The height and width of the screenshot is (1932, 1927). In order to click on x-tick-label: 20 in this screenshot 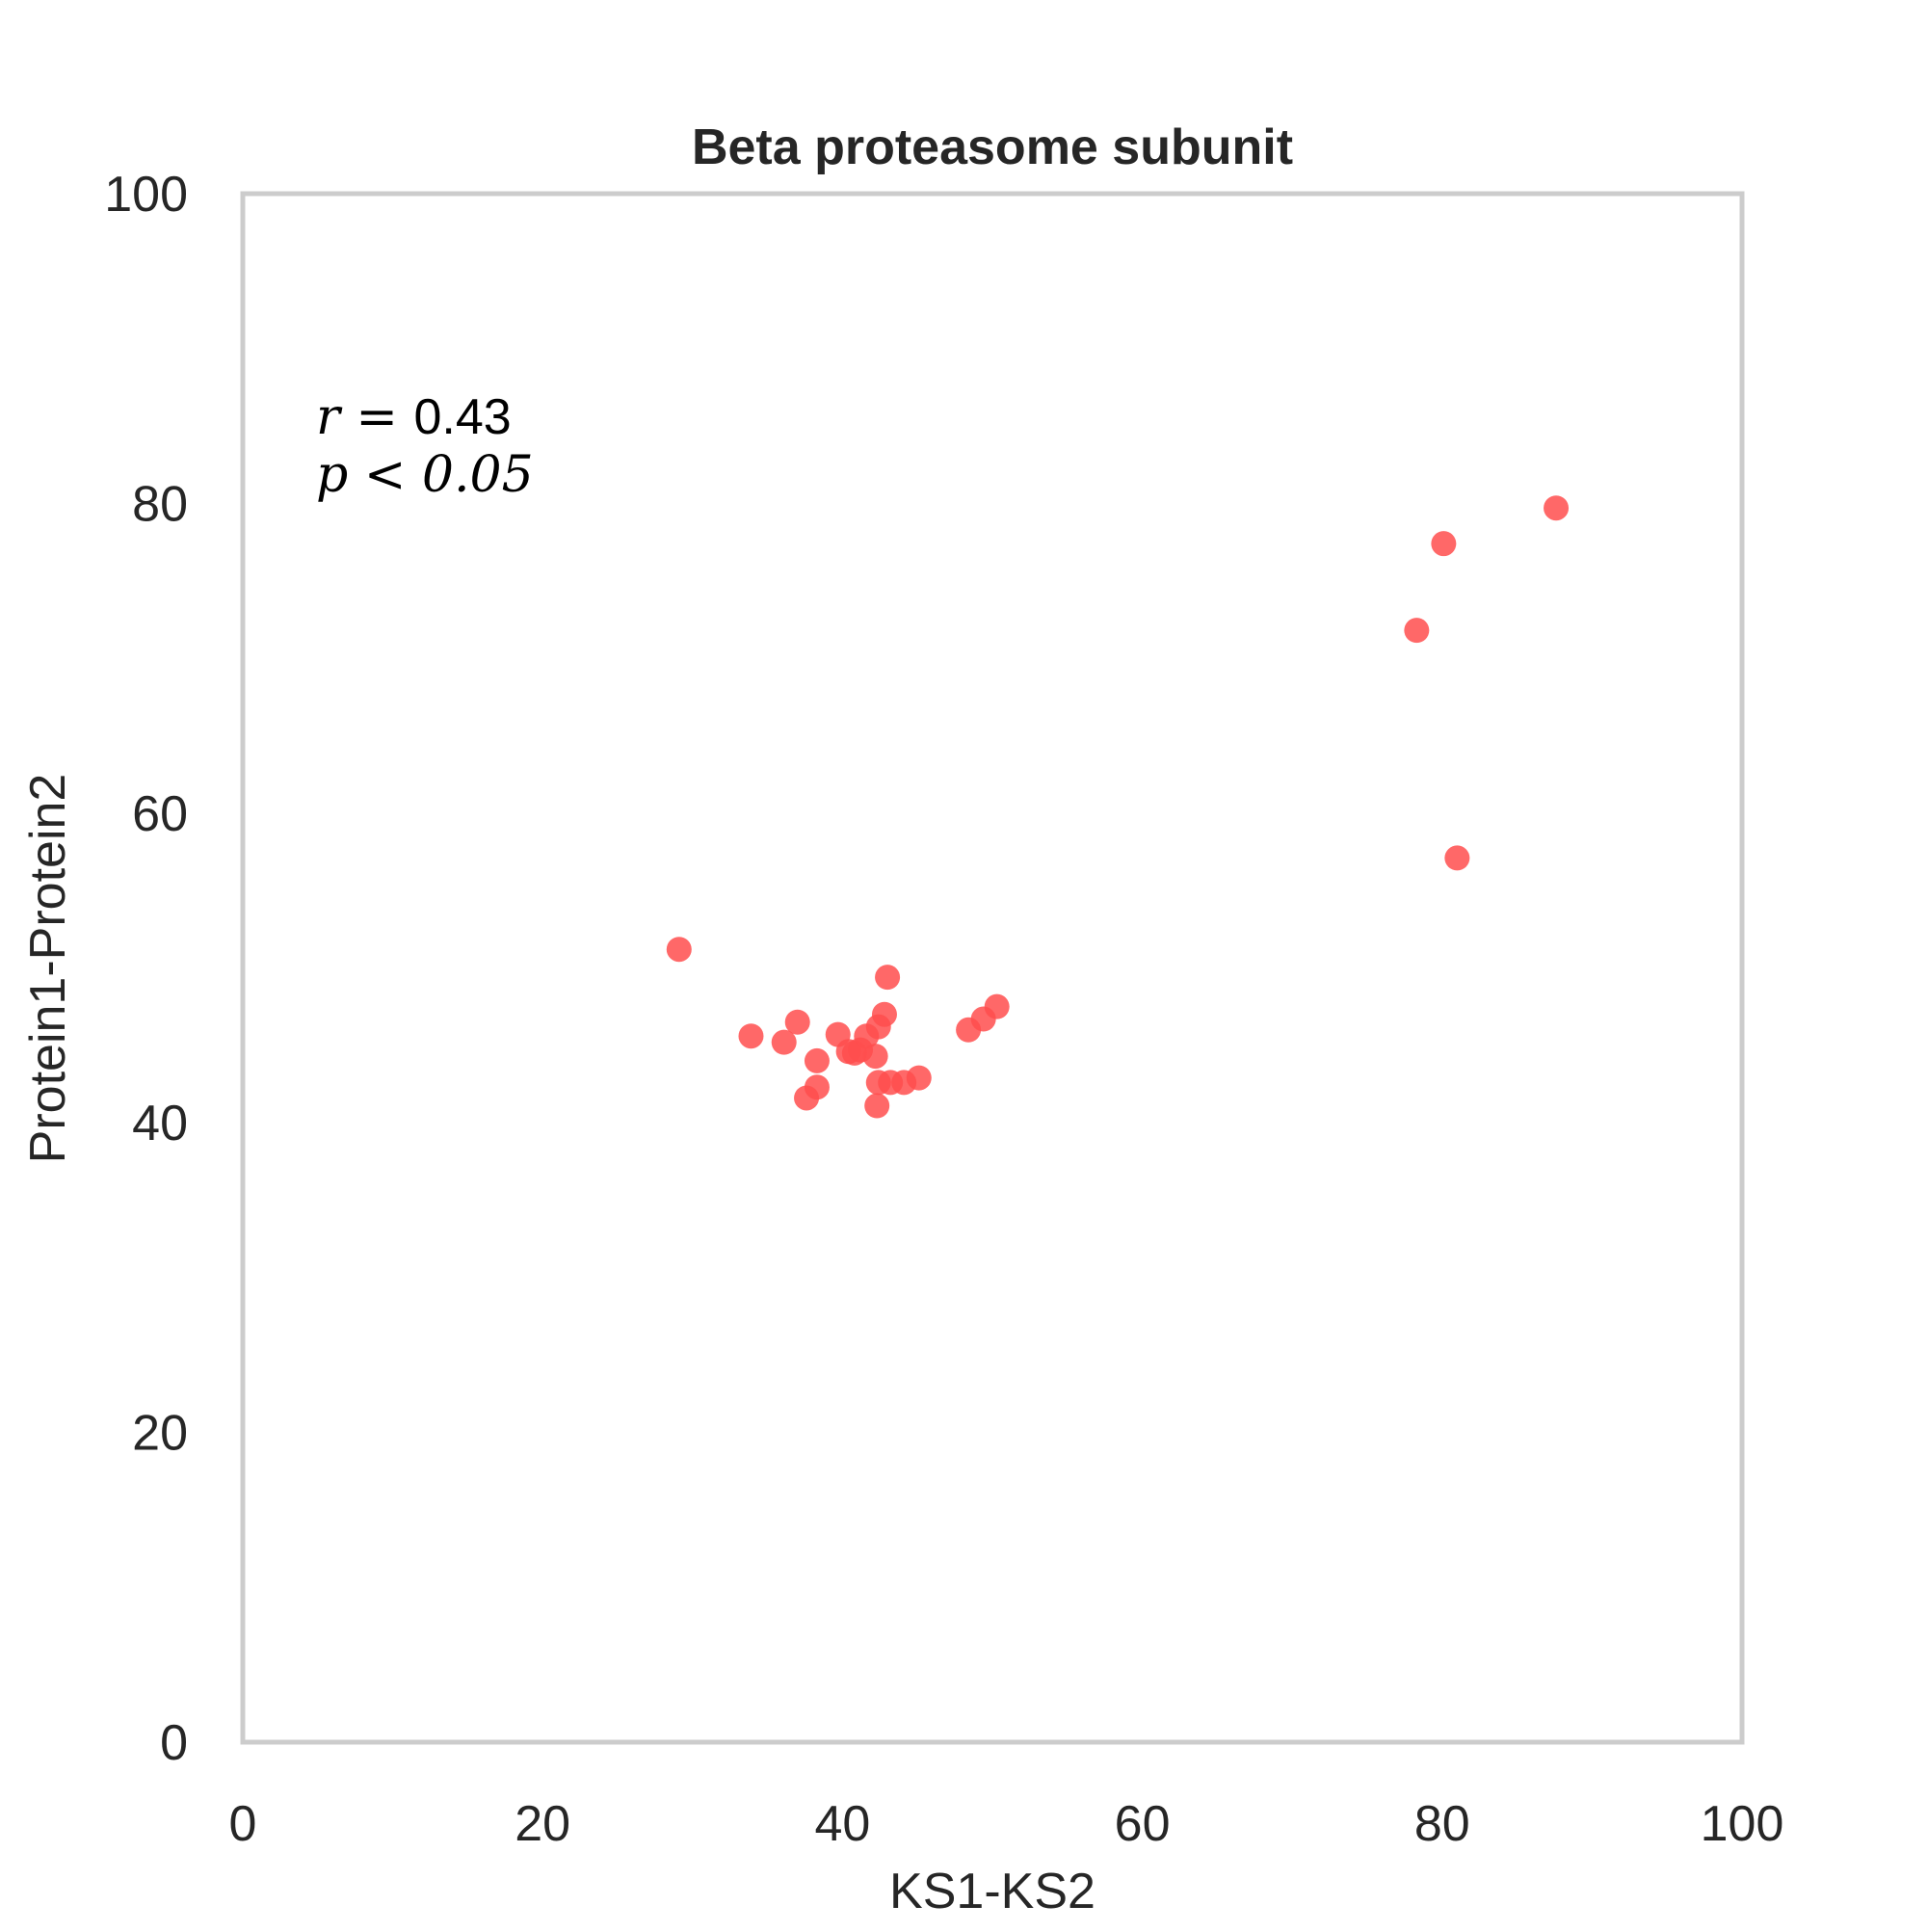, I will do `click(542, 1824)`.